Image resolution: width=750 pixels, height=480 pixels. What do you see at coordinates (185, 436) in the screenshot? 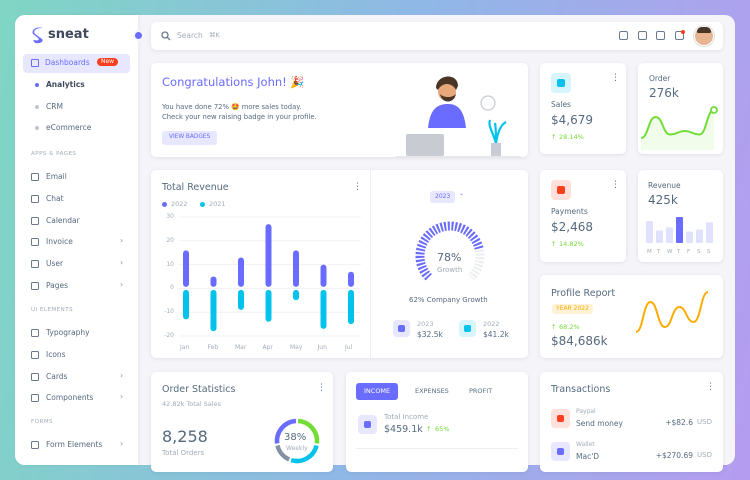
I see `orders-total: 8,258` at bounding box center [185, 436].